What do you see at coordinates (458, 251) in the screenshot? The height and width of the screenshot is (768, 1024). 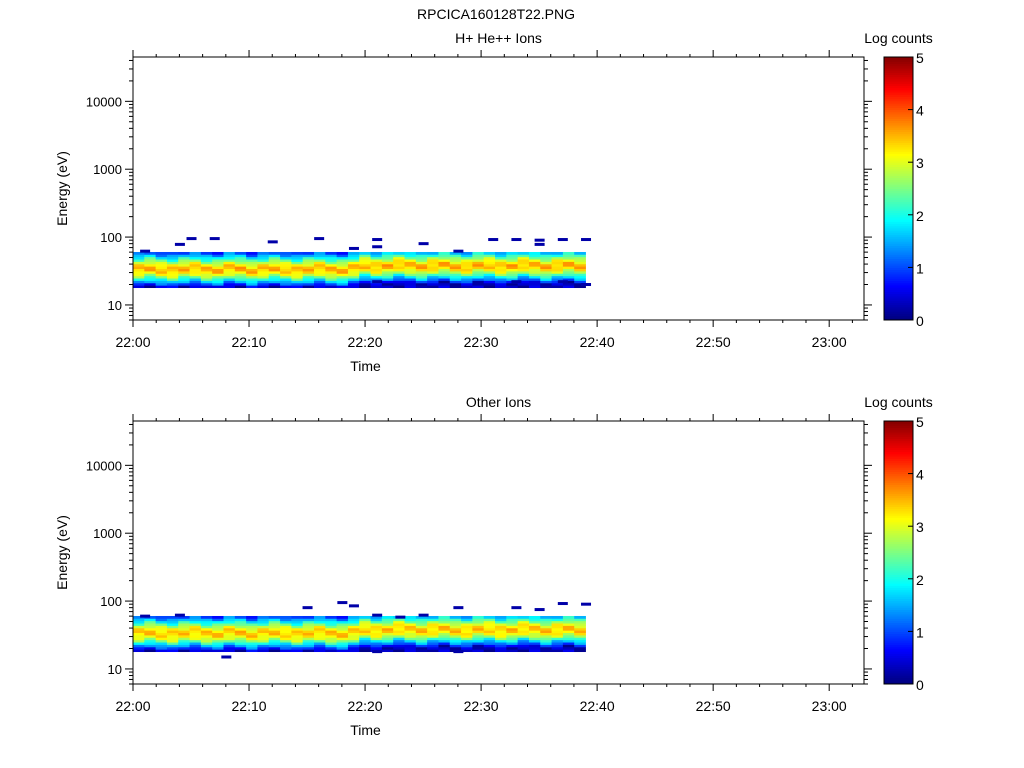 I see `low-count-pixel` at bounding box center [458, 251].